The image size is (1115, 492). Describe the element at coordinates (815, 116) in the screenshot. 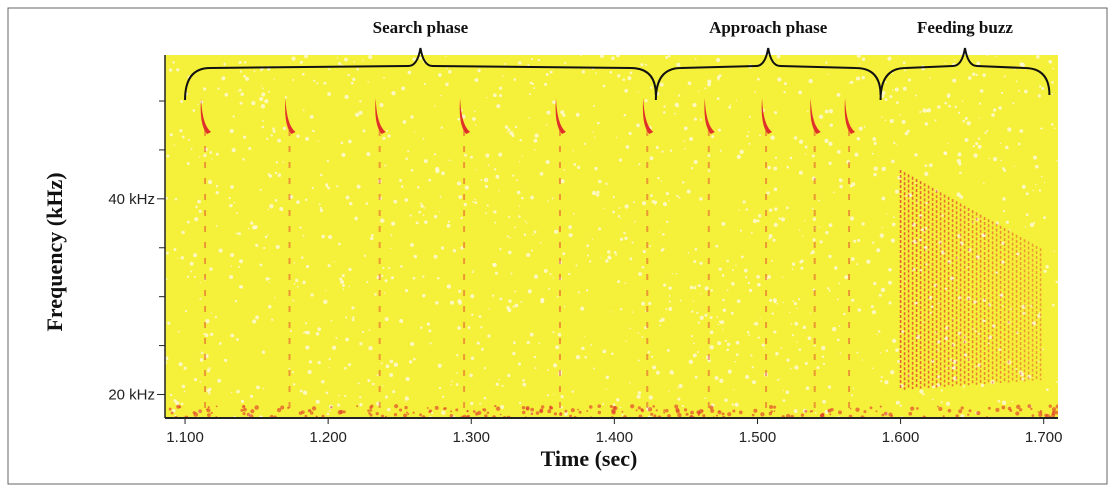

I see `call` at that location.